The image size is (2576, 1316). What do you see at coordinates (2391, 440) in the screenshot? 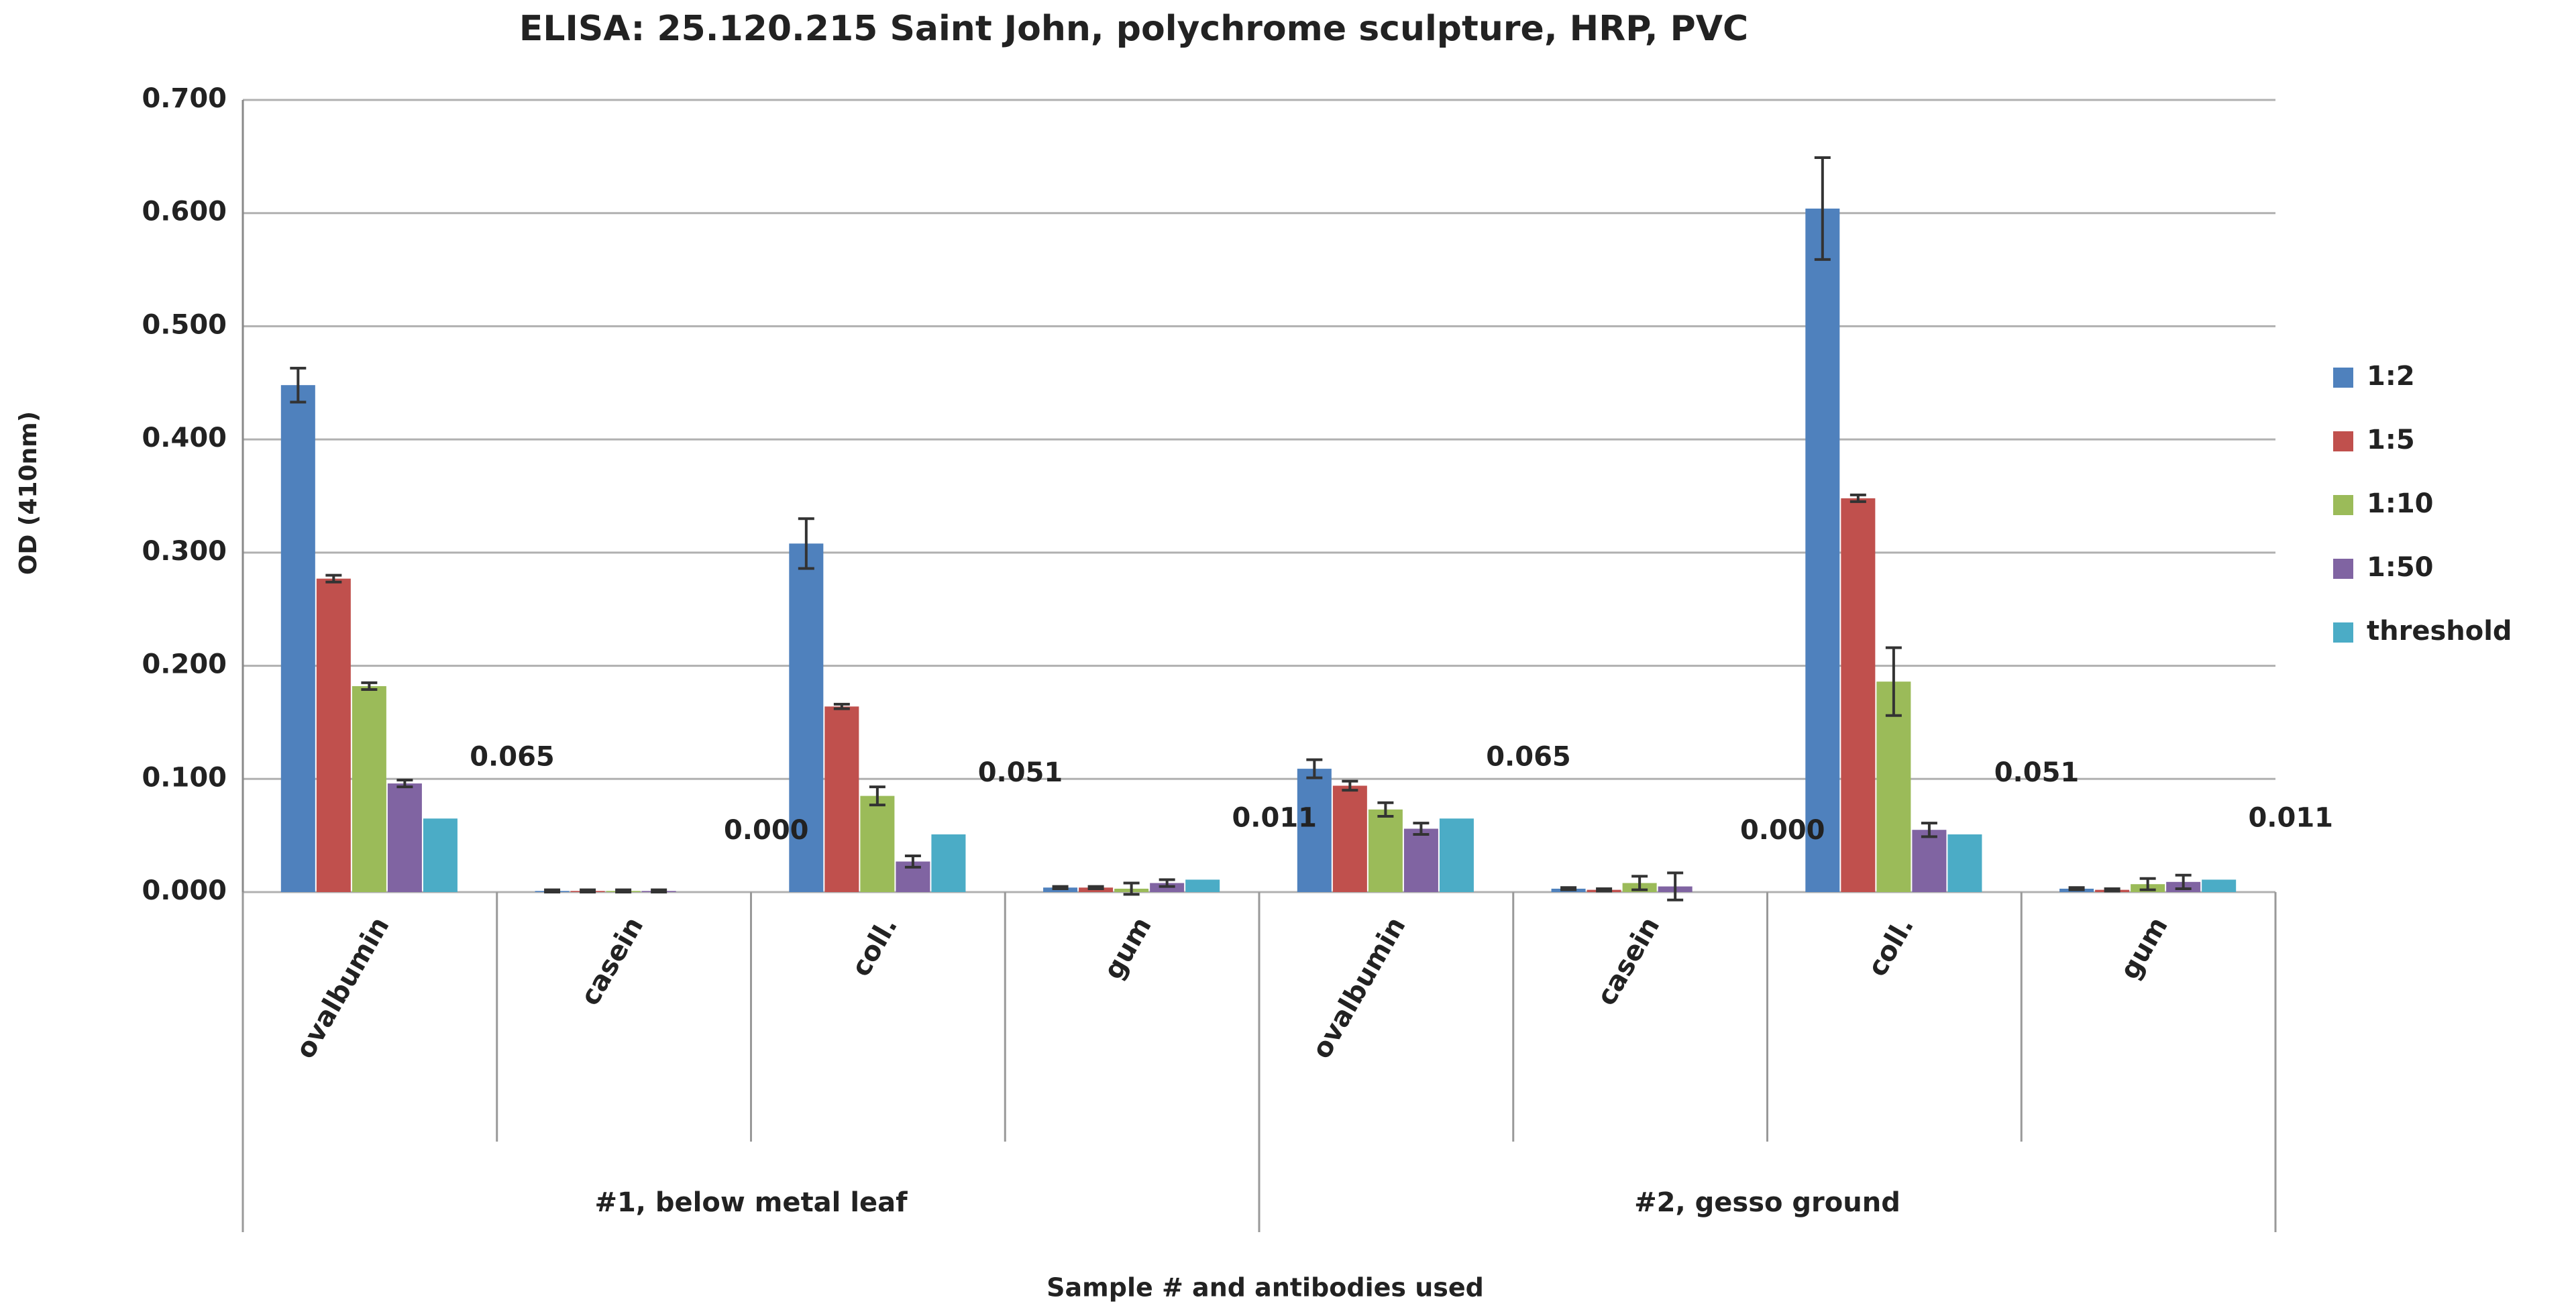
I see `legend-label: 1:5` at bounding box center [2391, 440].